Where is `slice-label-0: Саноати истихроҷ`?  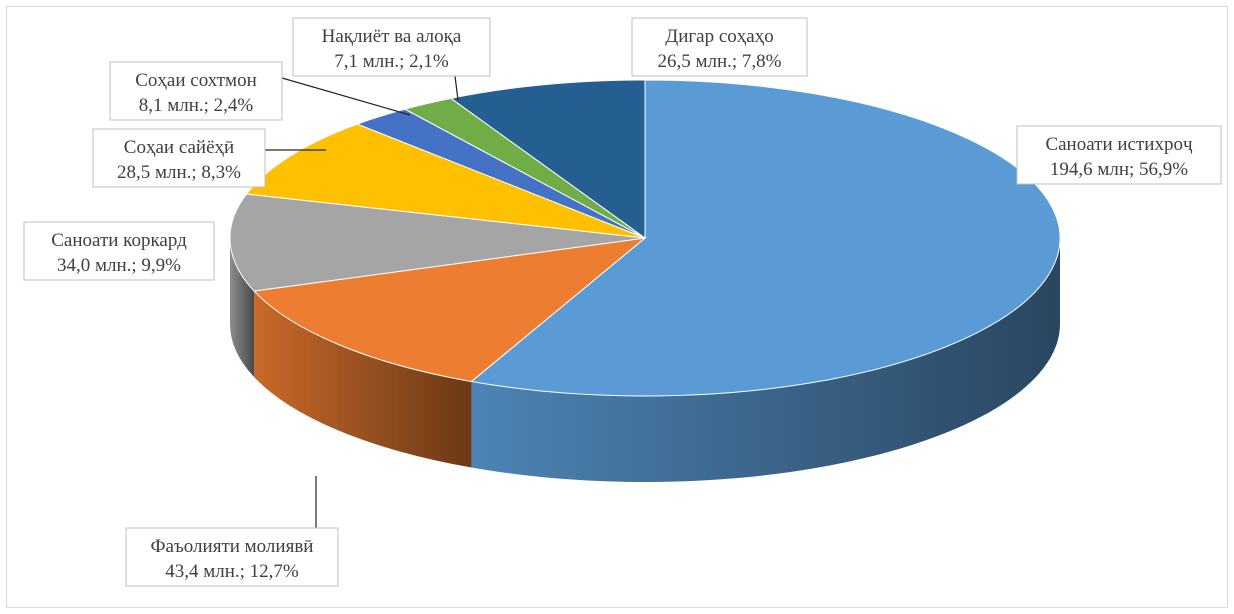 slice-label-0: Саноати истихроҷ is located at coordinates (1119, 144).